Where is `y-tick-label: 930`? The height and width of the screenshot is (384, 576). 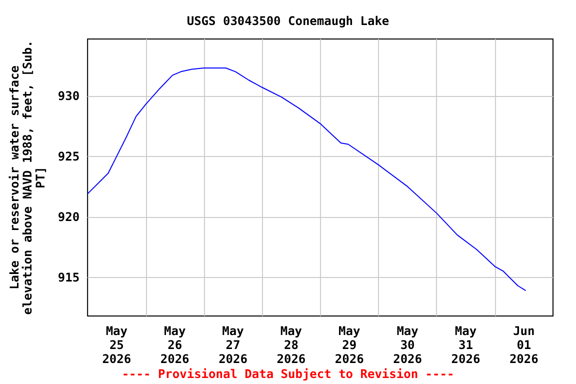 y-tick-label: 930 is located at coordinates (69, 95).